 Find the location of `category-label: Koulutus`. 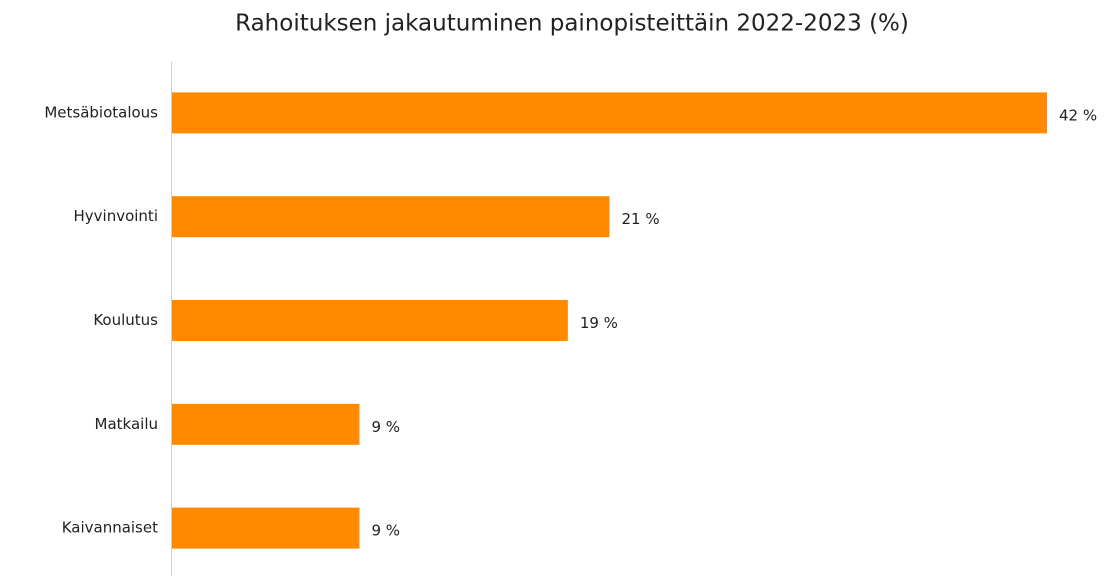

category-label: Koulutus is located at coordinates (125, 320).